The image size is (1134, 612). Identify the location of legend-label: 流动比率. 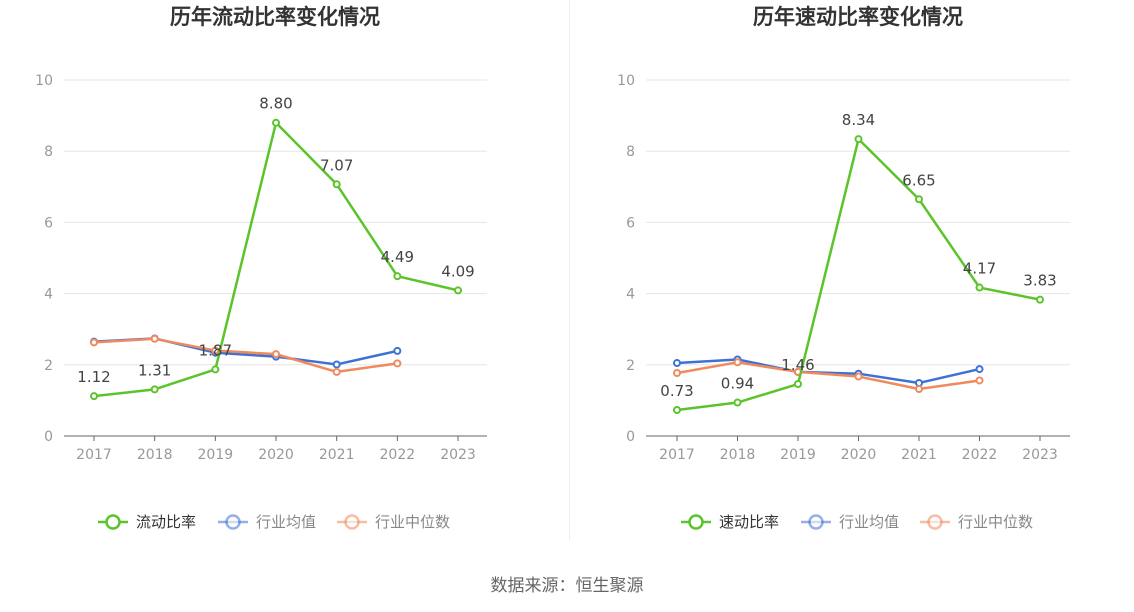
(166, 522).